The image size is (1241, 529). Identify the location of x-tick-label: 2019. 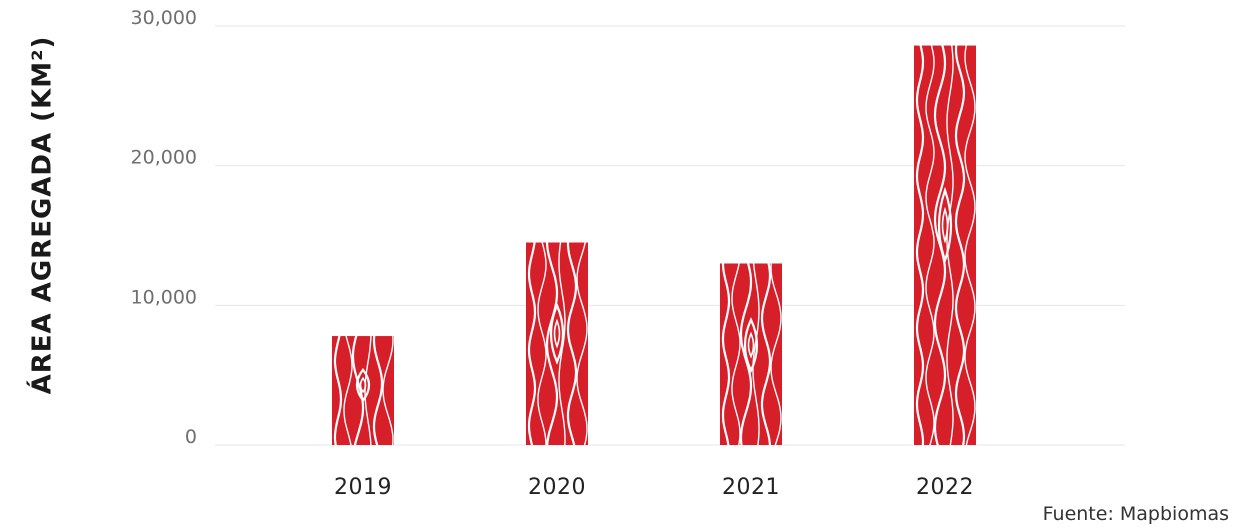
(363, 487).